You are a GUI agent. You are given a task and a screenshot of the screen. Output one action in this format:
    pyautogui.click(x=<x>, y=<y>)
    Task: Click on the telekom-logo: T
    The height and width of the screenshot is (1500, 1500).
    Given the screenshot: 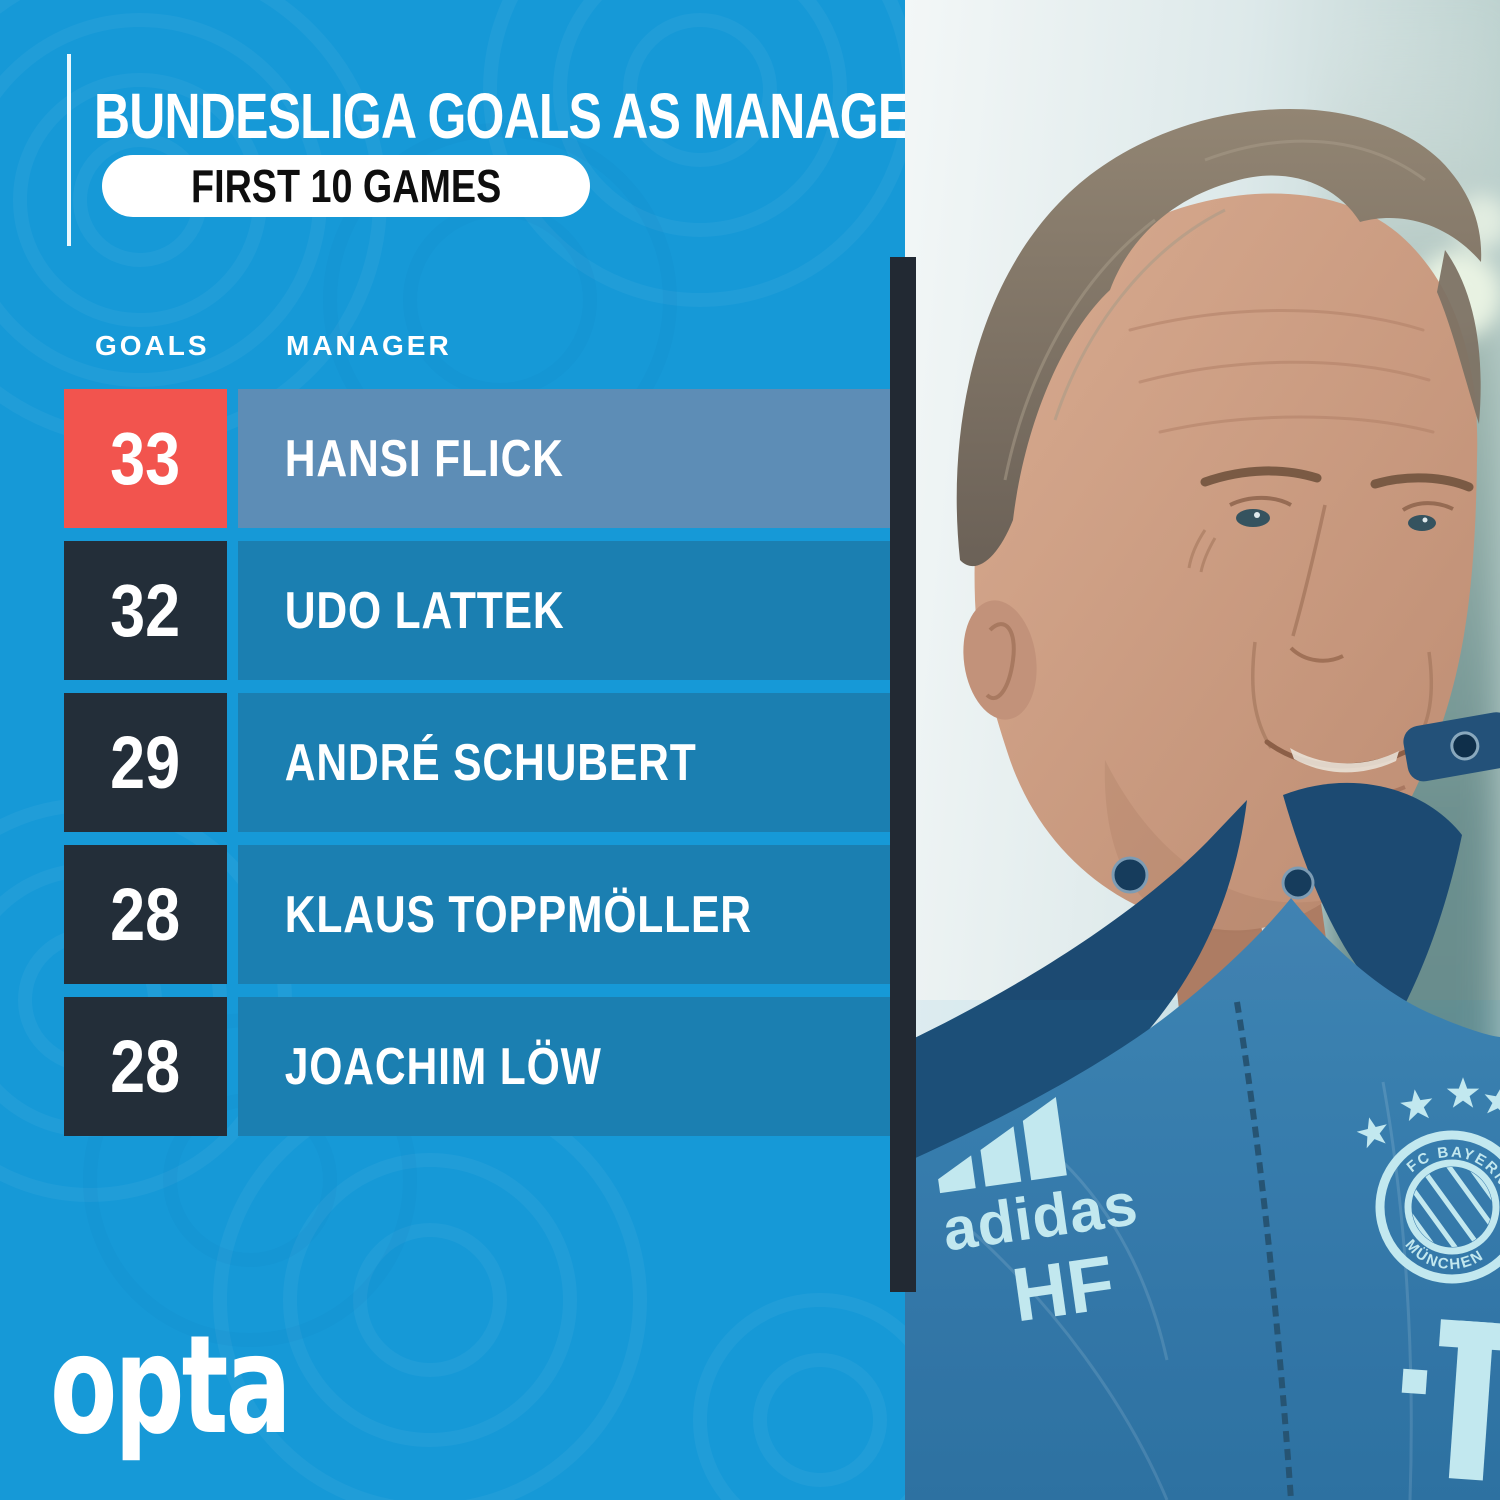 What is the action you would take?
    pyautogui.click(x=1450, y=1400)
    